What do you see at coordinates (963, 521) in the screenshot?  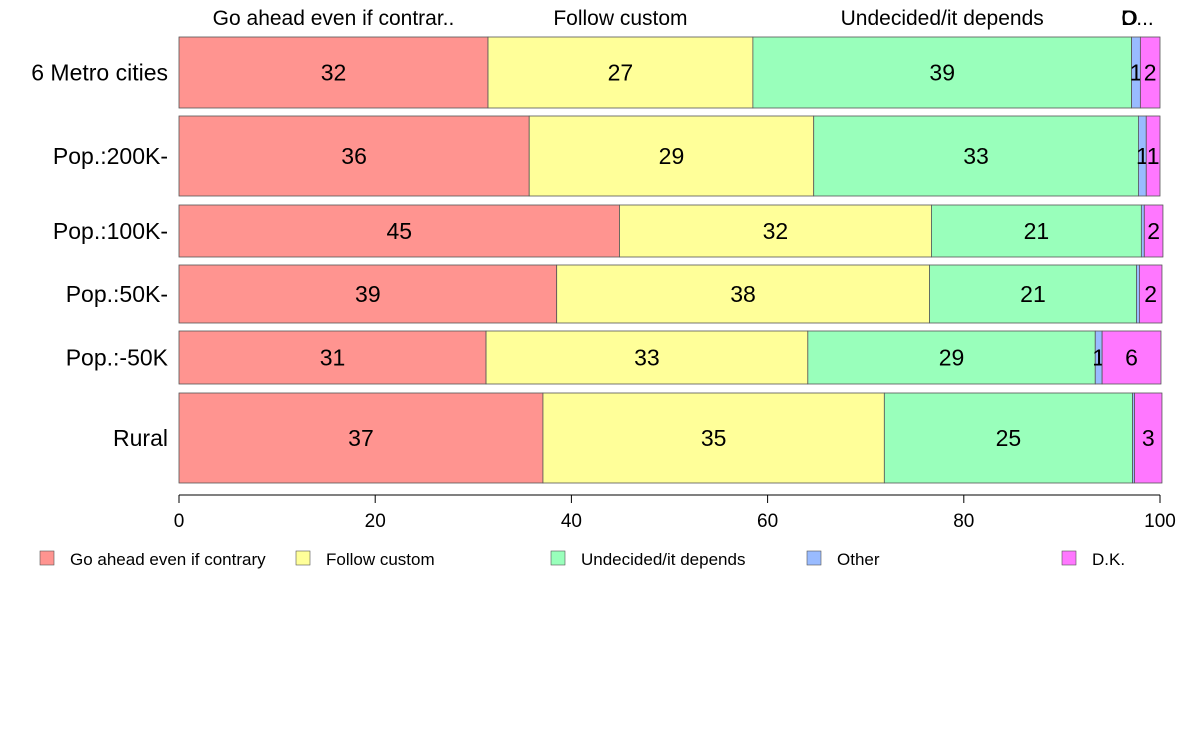 I see `x-tick-label: 80` at bounding box center [963, 521].